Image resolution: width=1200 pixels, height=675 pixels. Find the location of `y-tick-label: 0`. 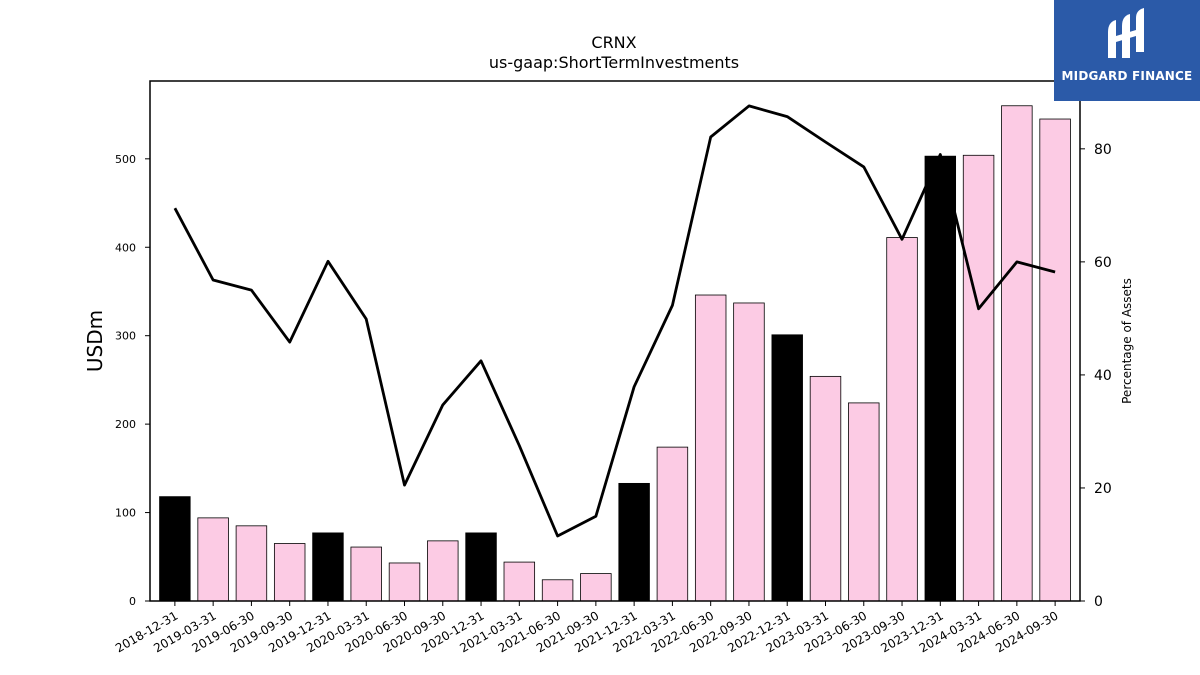

y-tick-label: 0 is located at coordinates (132, 601).